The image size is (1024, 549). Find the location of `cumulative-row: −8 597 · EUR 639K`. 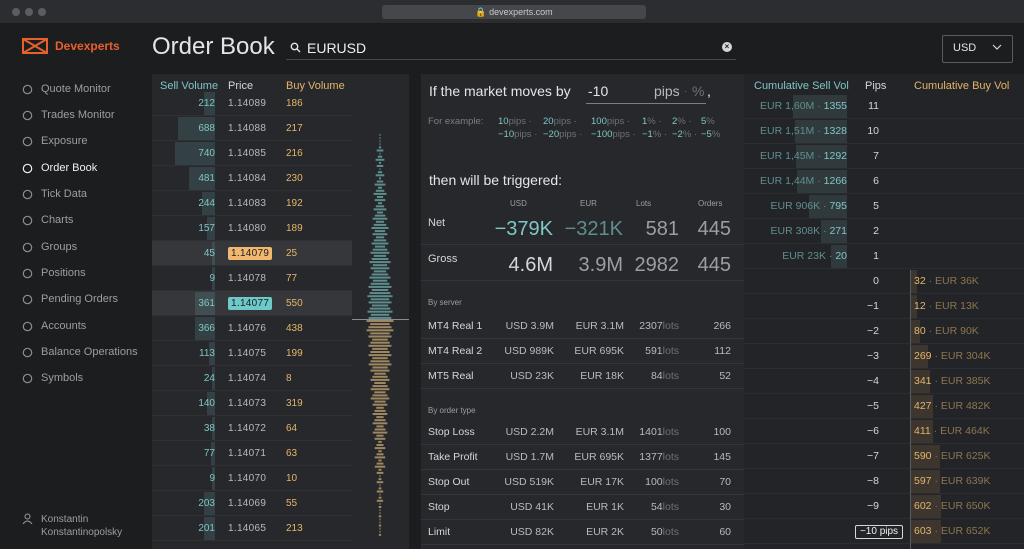

cumulative-row: −8 597 · EUR 639K is located at coordinates (884, 481).